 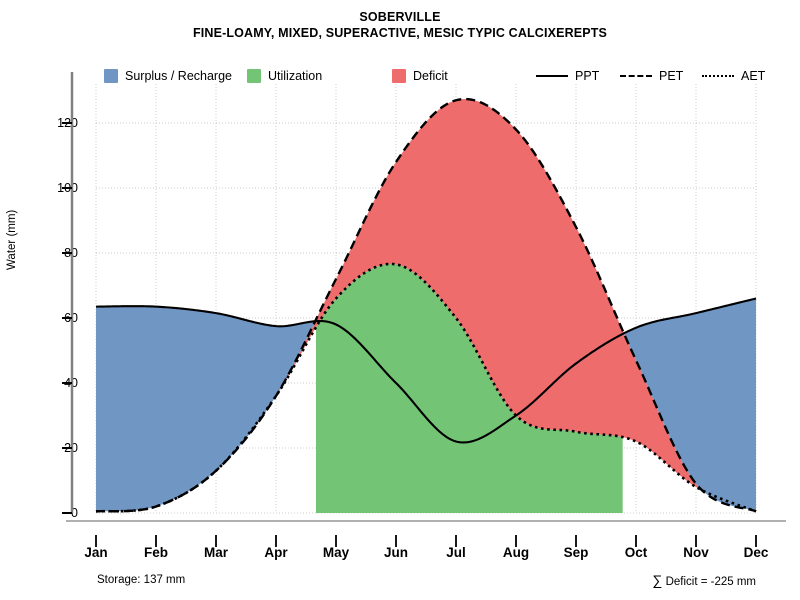 I want to click on deficit-annotation-text: Deficit = -225 mm, so click(x=710, y=582).